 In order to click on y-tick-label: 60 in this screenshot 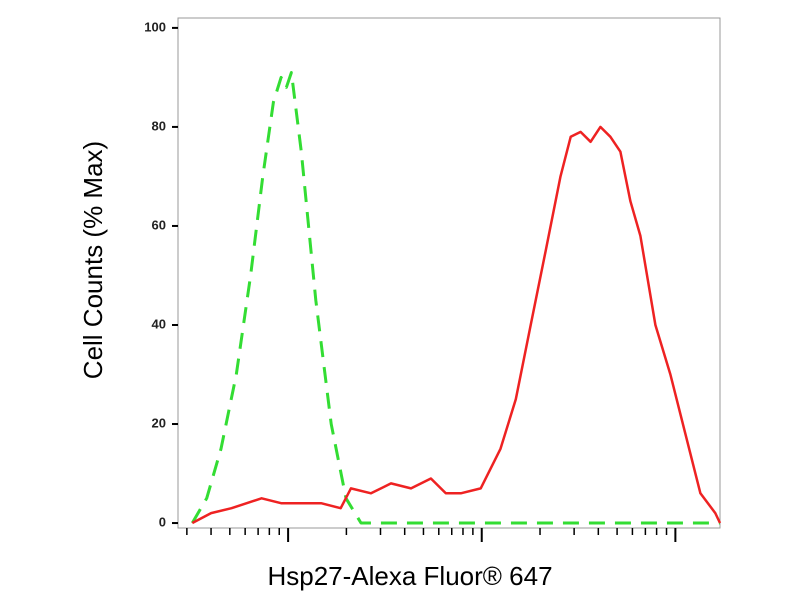, I will do `click(159, 224)`.